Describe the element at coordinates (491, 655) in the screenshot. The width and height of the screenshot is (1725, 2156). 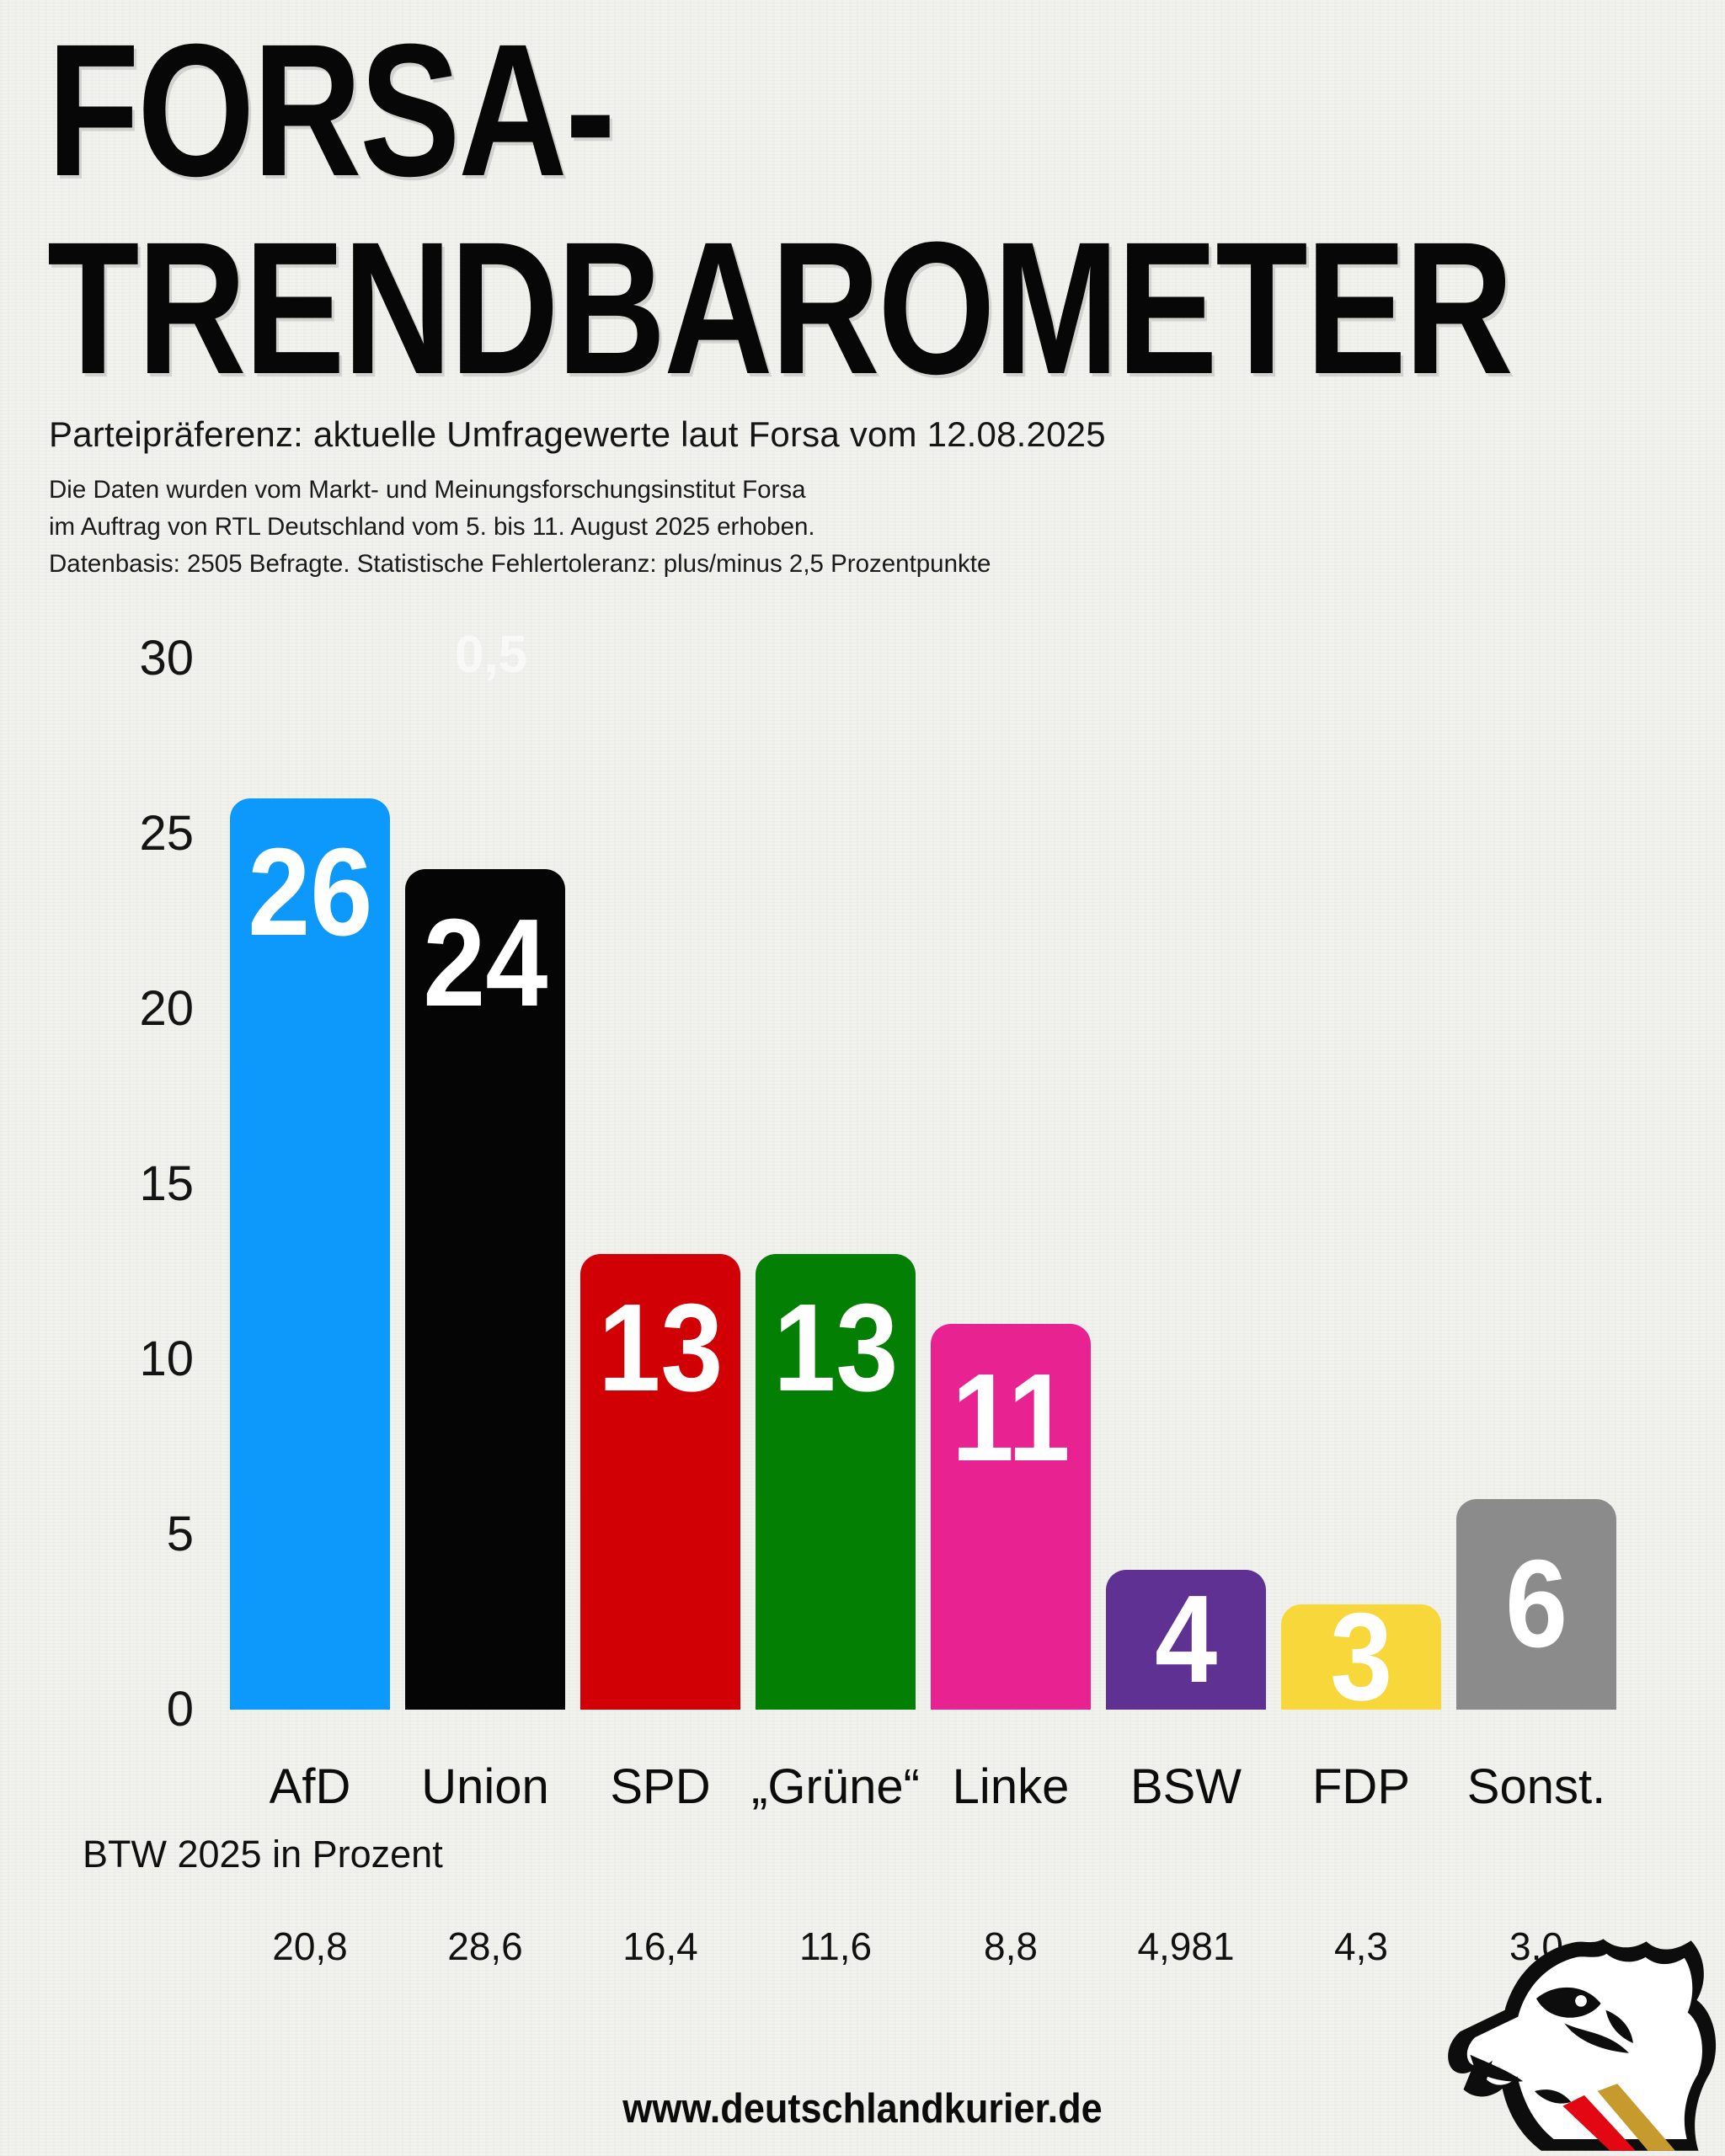
I see `faint-watermark: 0,5` at that location.